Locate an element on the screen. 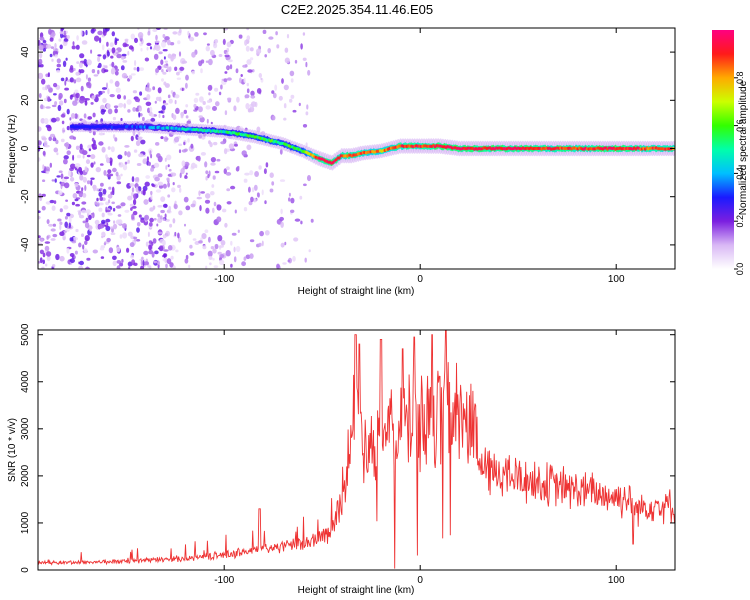 The image size is (750, 600). colorbar-ticks: 0.0 0.2 0.4 0.6 0.8 is located at coordinates (739, 173).